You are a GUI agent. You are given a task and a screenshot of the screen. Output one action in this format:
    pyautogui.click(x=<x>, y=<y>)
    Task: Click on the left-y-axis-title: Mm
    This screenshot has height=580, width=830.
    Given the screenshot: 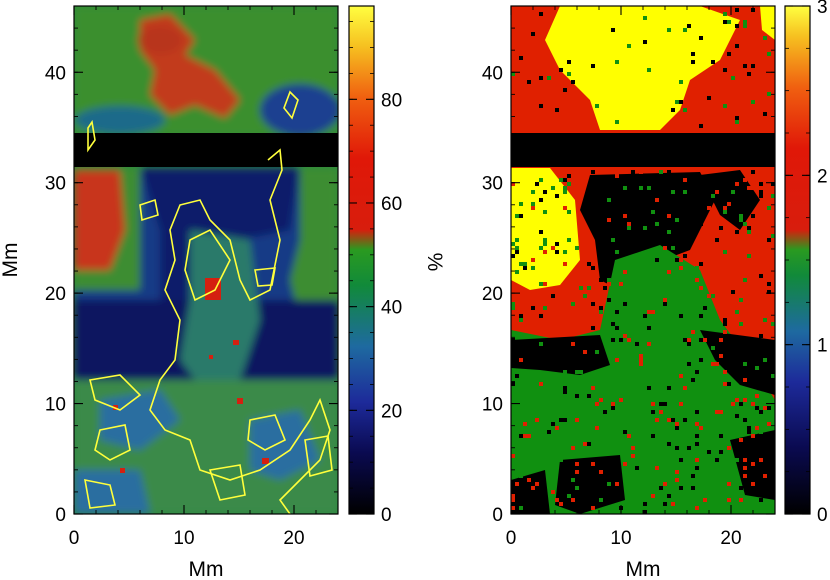 What is the action you would take?
    pyautogui.click(x=11, y=260)
    